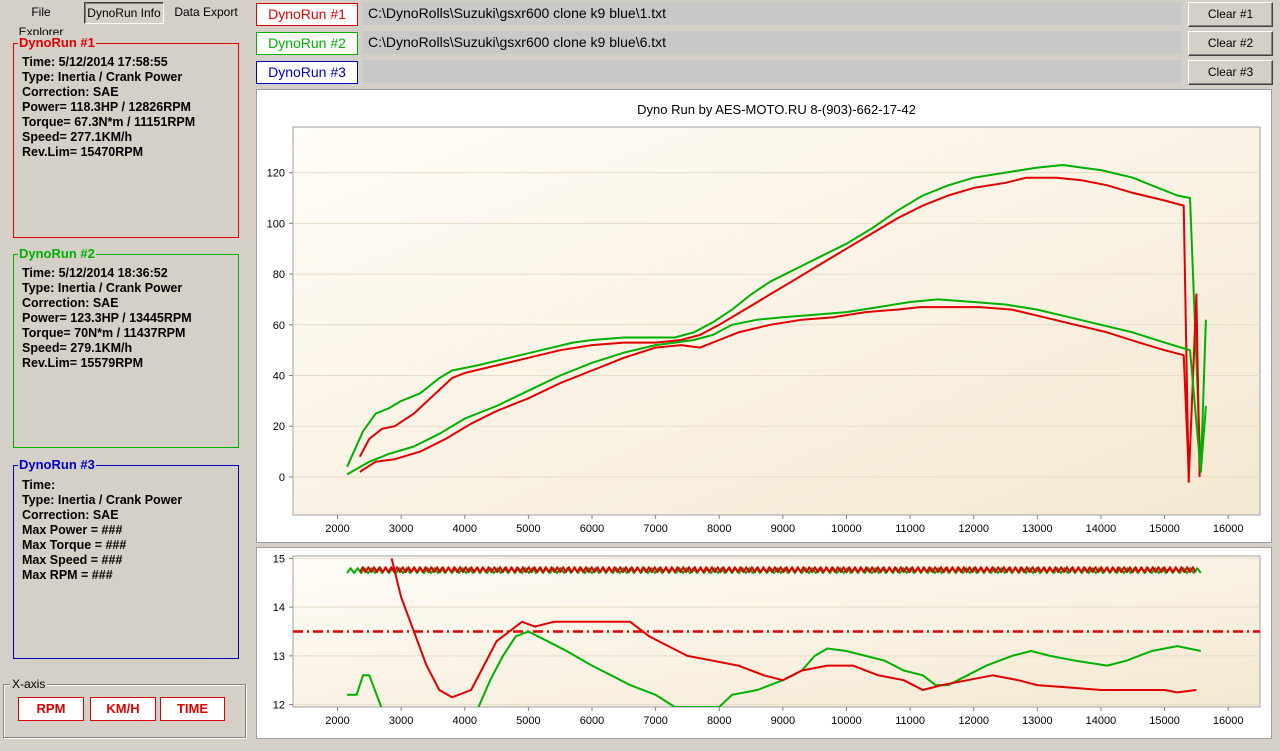  I want to click on run-info-1-revlim: Rev.Lim= 15470RPM, so click(83, 152).